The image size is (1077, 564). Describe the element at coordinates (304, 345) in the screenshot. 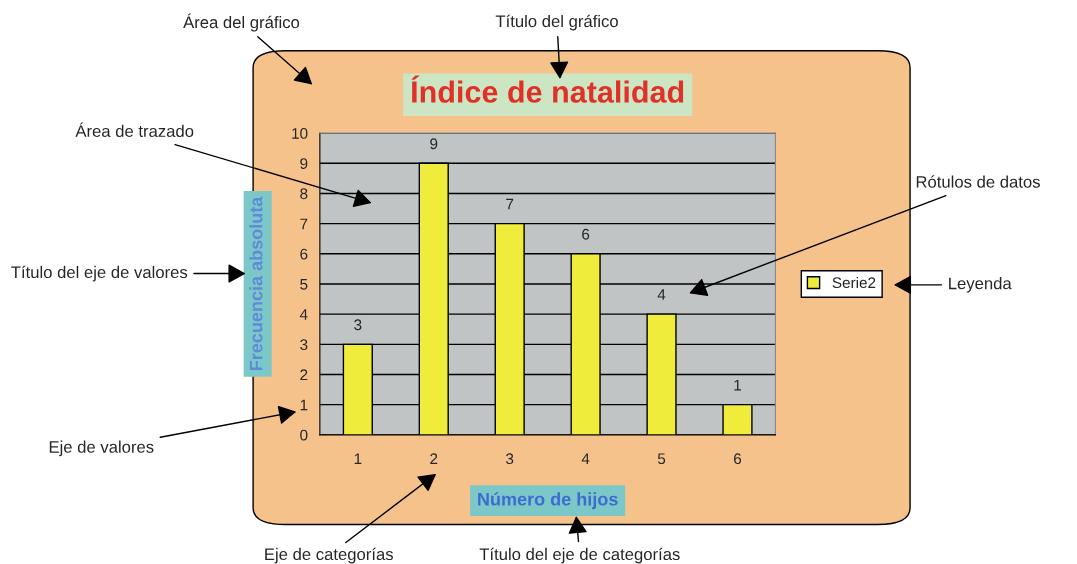

I see `y-tick-label: 3` at that location.